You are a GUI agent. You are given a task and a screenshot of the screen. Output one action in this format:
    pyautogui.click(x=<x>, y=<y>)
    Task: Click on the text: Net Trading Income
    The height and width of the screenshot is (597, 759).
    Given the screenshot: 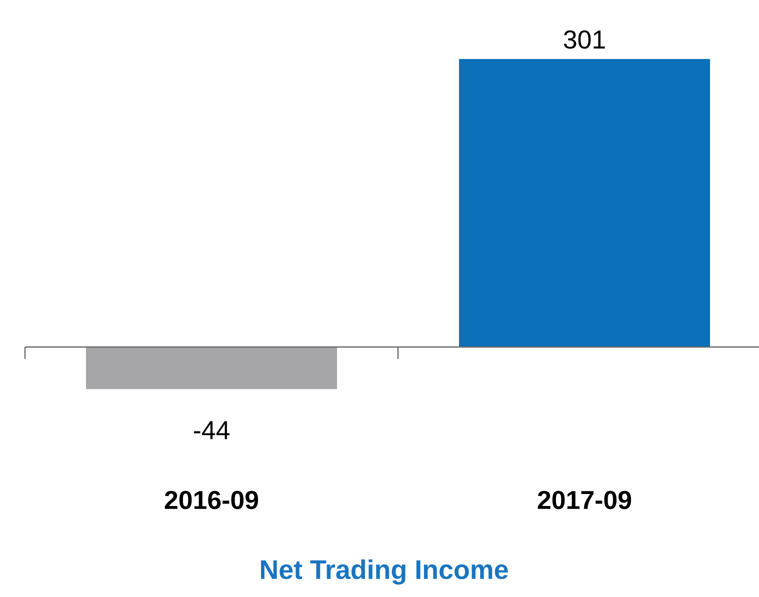 What is the action you would take?
    pyautogui.click(x=384, y=572)
    